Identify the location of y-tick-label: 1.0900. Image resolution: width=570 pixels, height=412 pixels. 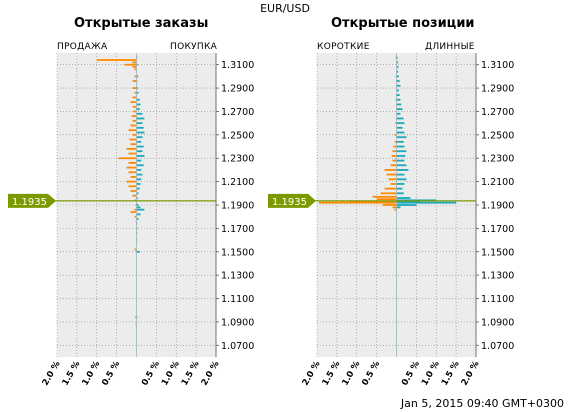
(497, 322).